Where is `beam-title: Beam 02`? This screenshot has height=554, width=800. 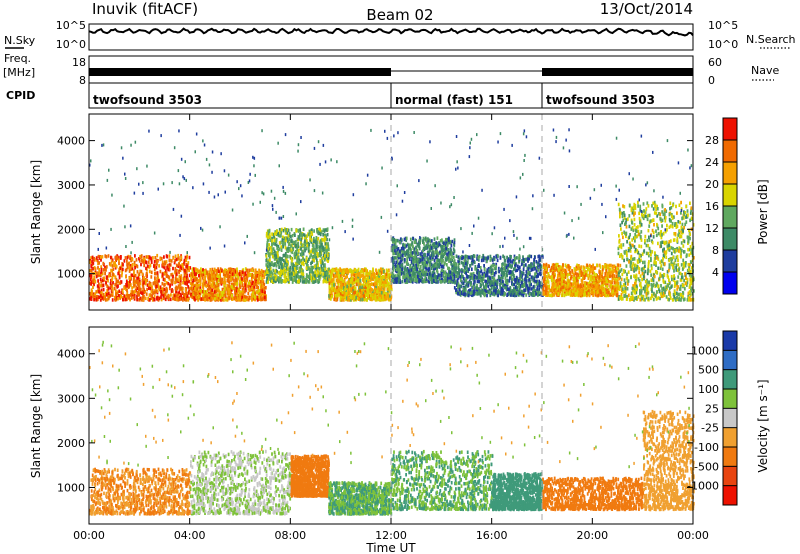 beam-title: Beam 02 is located at coordinates (399, 15).